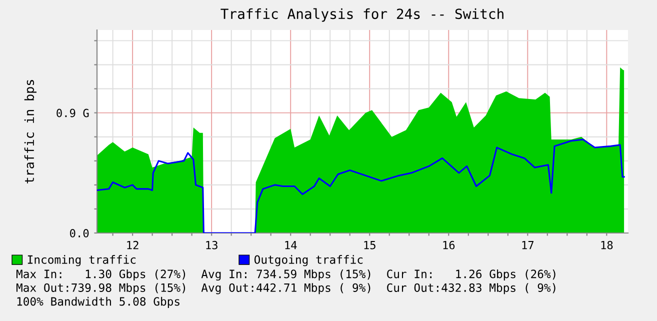  What do you see at coordinates (79, 233) in the screenshot?
I see `y-tick-label: 0.0` at bounding box center [79, 233].